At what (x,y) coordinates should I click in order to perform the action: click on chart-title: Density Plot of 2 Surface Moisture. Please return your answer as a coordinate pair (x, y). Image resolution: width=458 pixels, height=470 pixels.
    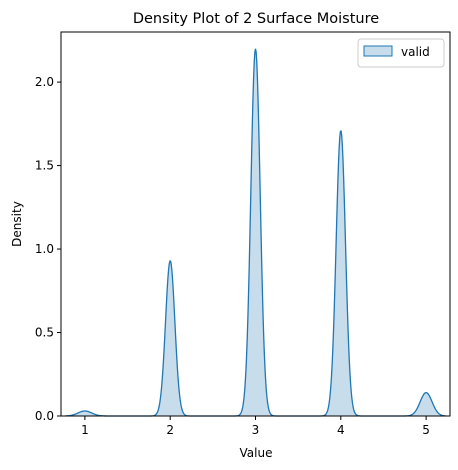
    Looking at the image, I should click on (256, 19).